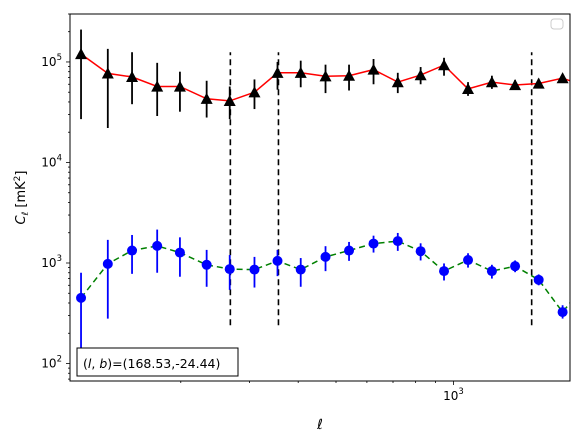 This screenshot has width=580, height=445. I want to click on legend, so click(557, 24).